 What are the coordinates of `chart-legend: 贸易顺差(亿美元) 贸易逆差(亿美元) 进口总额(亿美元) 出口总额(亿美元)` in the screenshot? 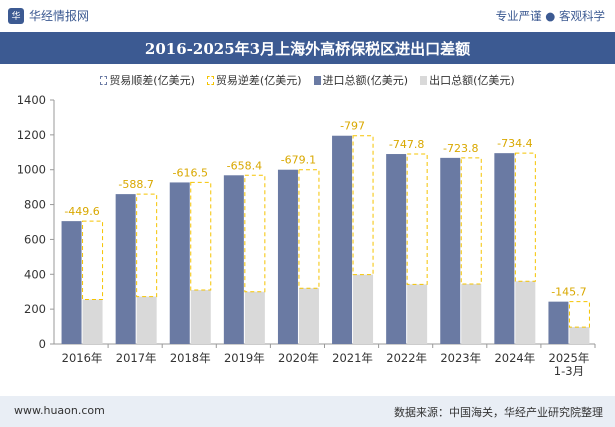 It's located at (307, 80).